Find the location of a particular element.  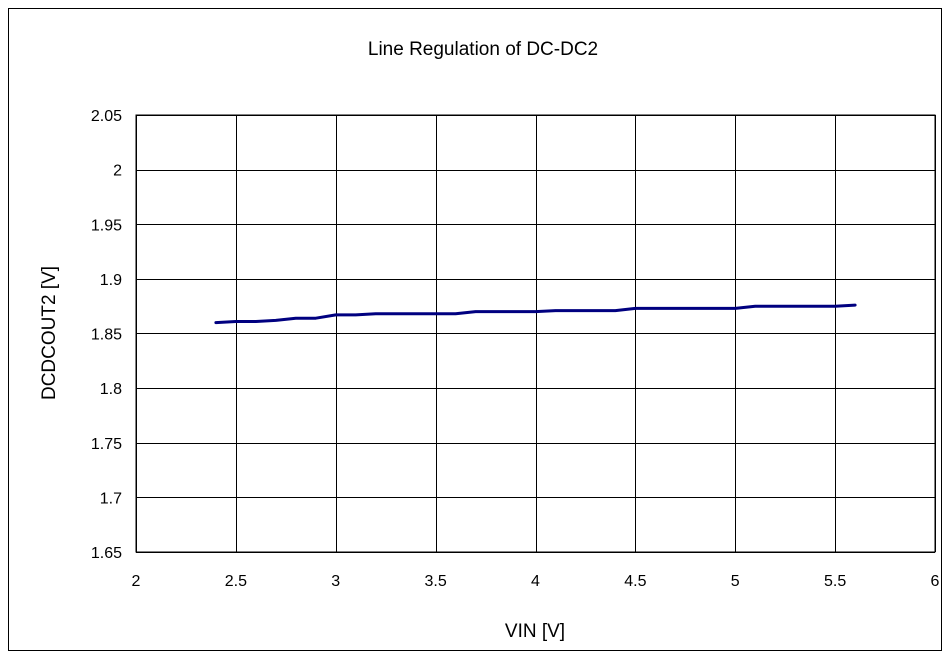

y-axis-label: DCDCOUT2 [V] is located at coordinates (49, 333).